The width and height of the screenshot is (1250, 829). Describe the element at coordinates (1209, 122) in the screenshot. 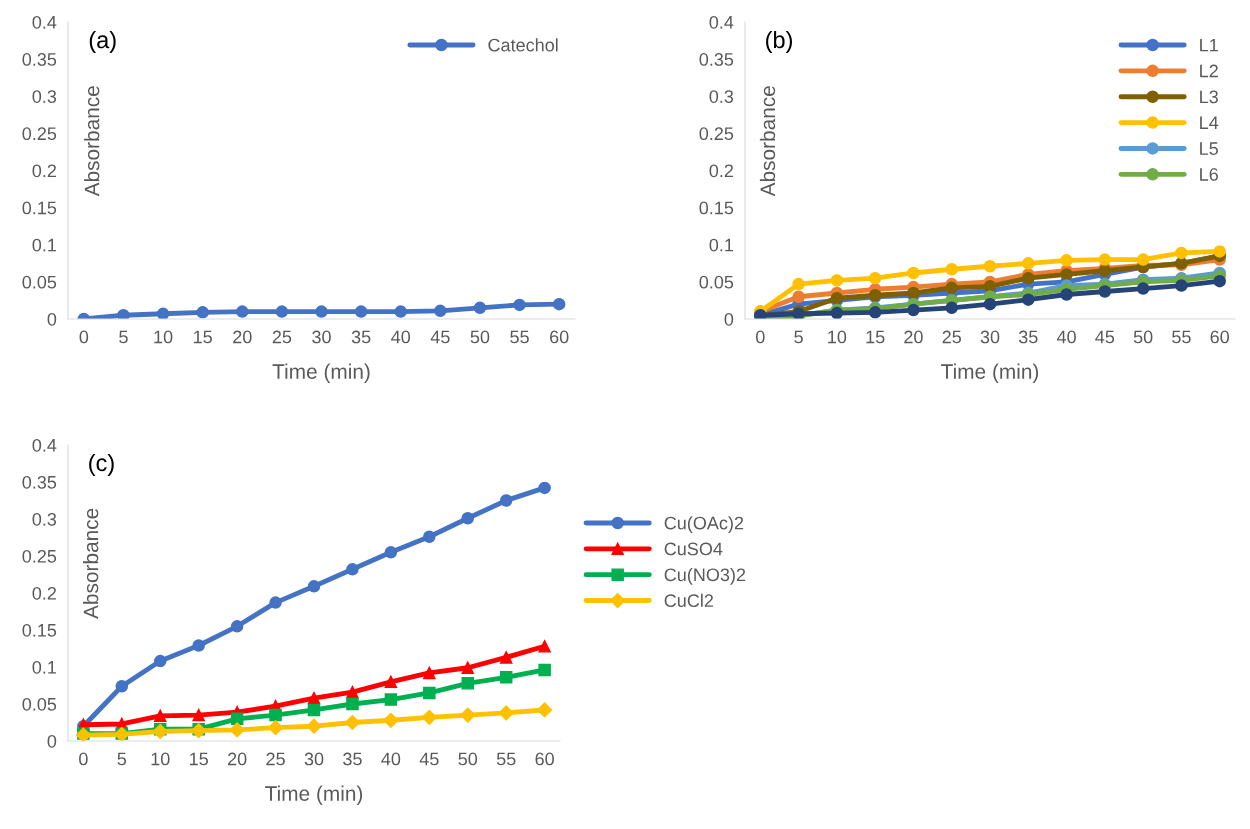

I see `legend-label: L4` at that location.